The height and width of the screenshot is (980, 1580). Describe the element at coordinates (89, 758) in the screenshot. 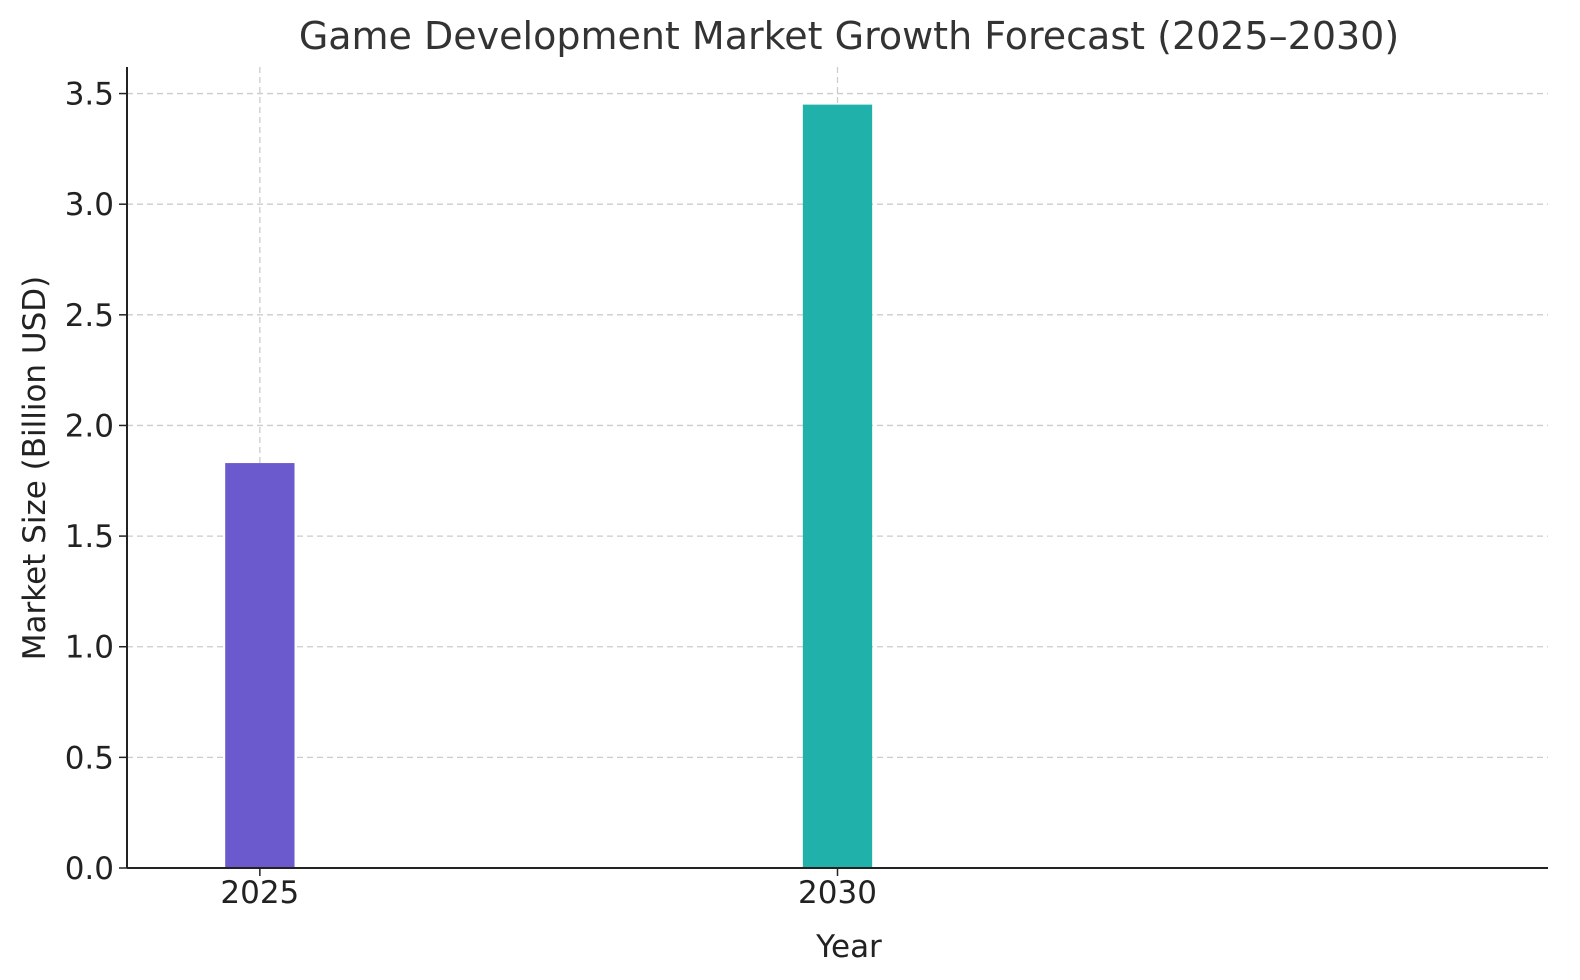

I see `y-tick-label: 0.5` at that location.